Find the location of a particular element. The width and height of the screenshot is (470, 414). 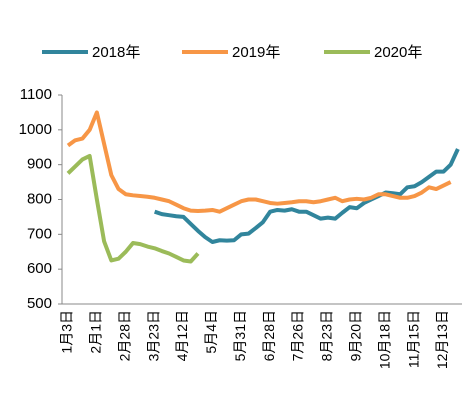

legend-label: 2018年 is located at coordinates (116, 52).